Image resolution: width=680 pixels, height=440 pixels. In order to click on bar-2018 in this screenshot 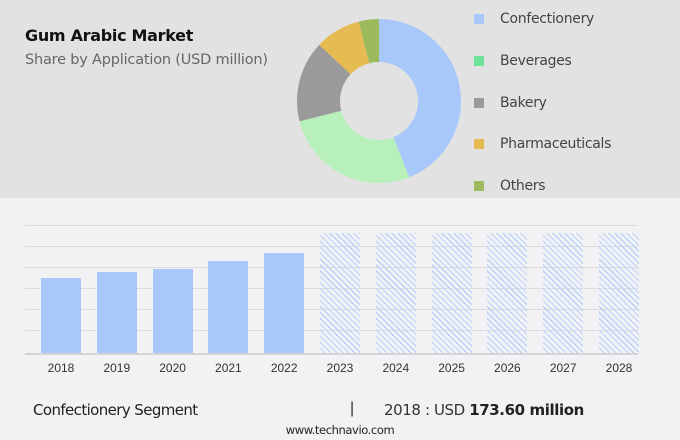, I will do `click(61, 315)`.